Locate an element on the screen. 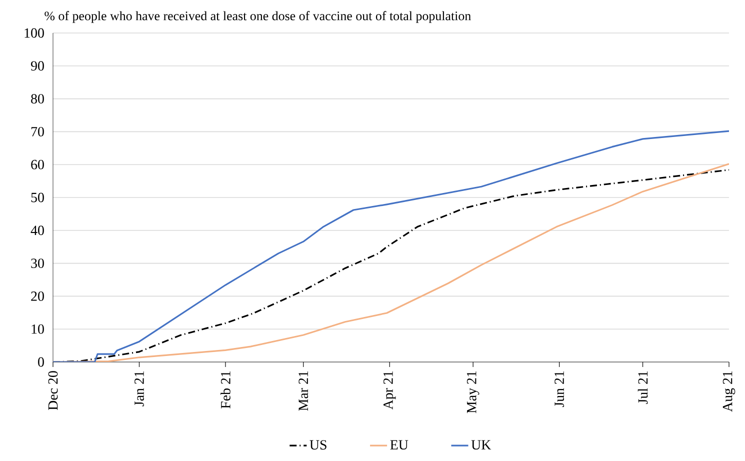 This screenshot has height=461, width=745. x-tick-label: Feb 21 is located at coordinates (225, 389).